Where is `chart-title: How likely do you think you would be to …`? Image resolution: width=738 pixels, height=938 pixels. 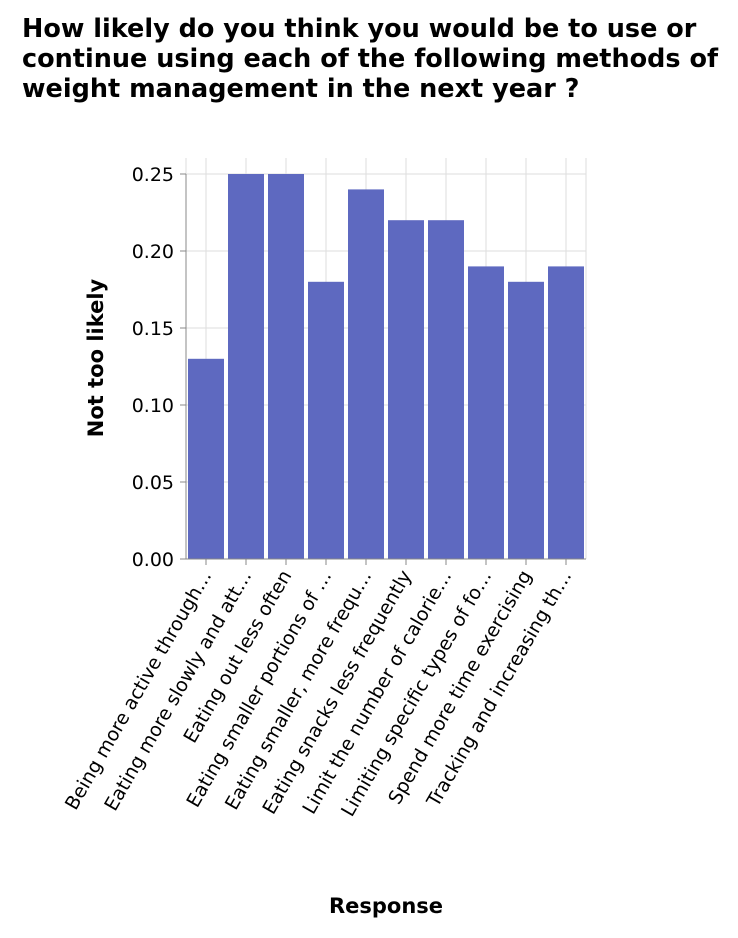 chart-title: How likely do you think you would be to … is located at coordinates (370, 59).